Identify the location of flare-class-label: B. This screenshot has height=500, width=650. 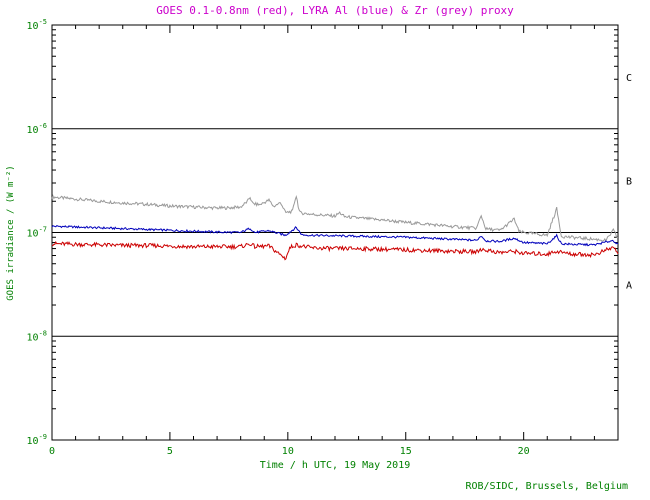
(629, 182).